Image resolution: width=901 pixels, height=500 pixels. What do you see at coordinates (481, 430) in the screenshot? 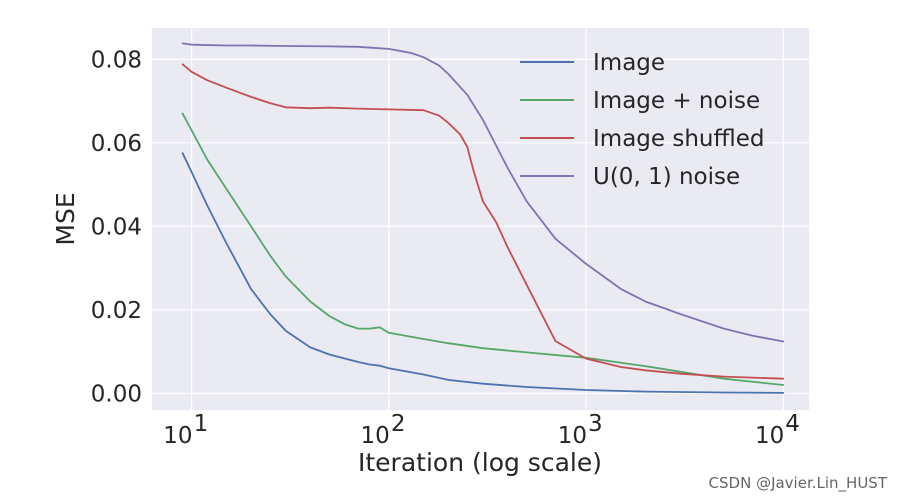
I see `x-axis-ticks: 10 1 10 2 10 3 10 4` at bounding box center [481, 430].